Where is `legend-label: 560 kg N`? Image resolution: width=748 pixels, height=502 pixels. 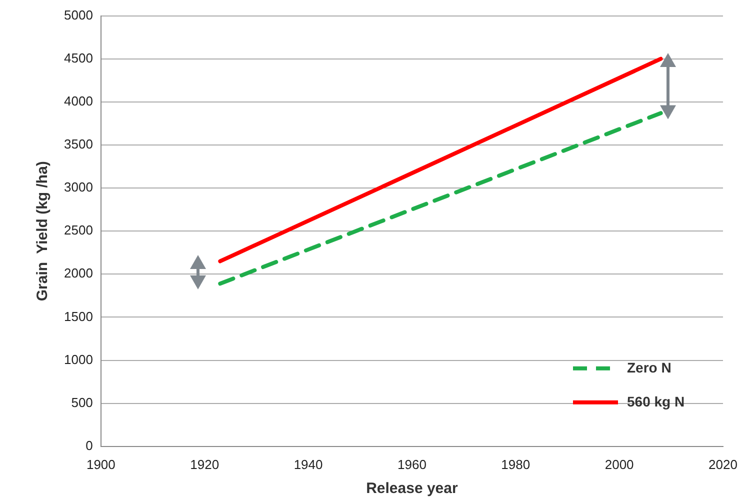
legend-label: 560 kg N is located at coordinates (656, 401).